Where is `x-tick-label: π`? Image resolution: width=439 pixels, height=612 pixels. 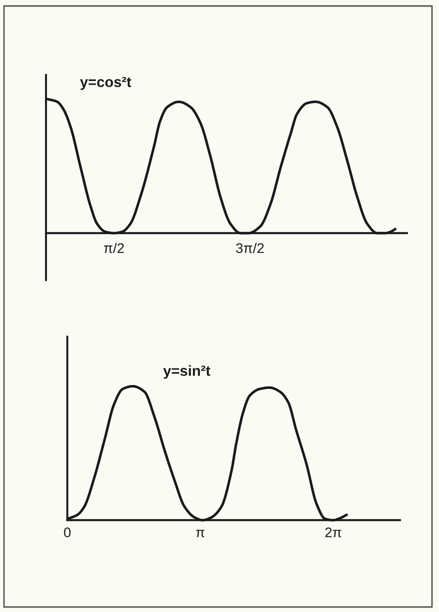
x-tick-label: π is located at coordinates (200, 534).